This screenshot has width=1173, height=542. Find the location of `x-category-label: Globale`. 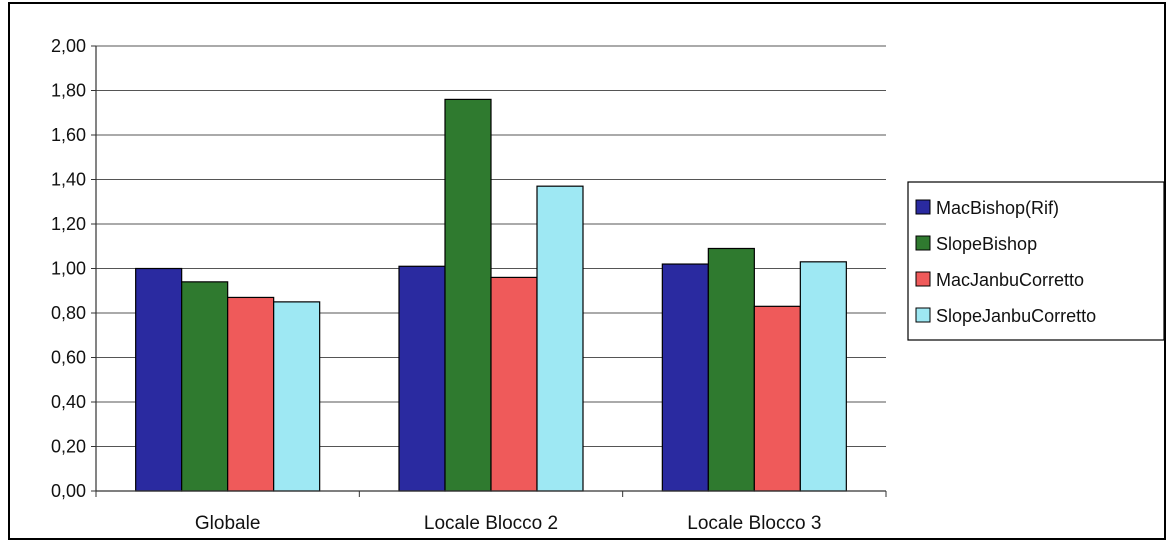

x-category-label: Globale is located at coordinates (228, 523).